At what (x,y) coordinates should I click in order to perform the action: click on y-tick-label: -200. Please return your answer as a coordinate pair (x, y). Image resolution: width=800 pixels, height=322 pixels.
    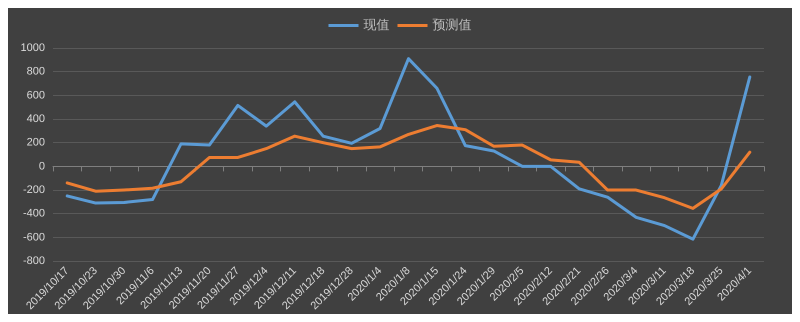
    Looking at the image, I should click on (33, 190).